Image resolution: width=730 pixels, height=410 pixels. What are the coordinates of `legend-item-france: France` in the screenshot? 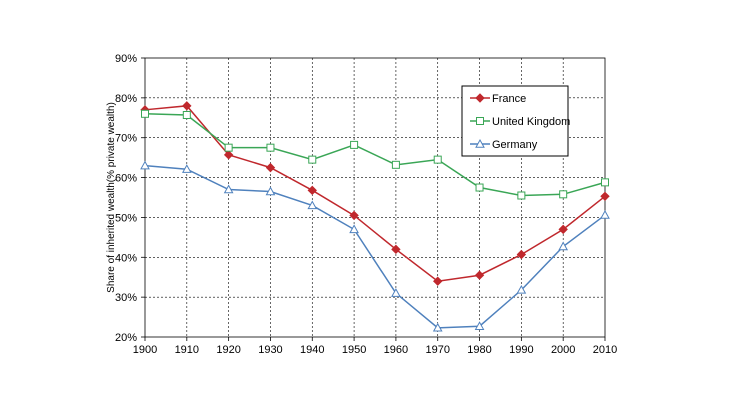 It's located at (498, 99).